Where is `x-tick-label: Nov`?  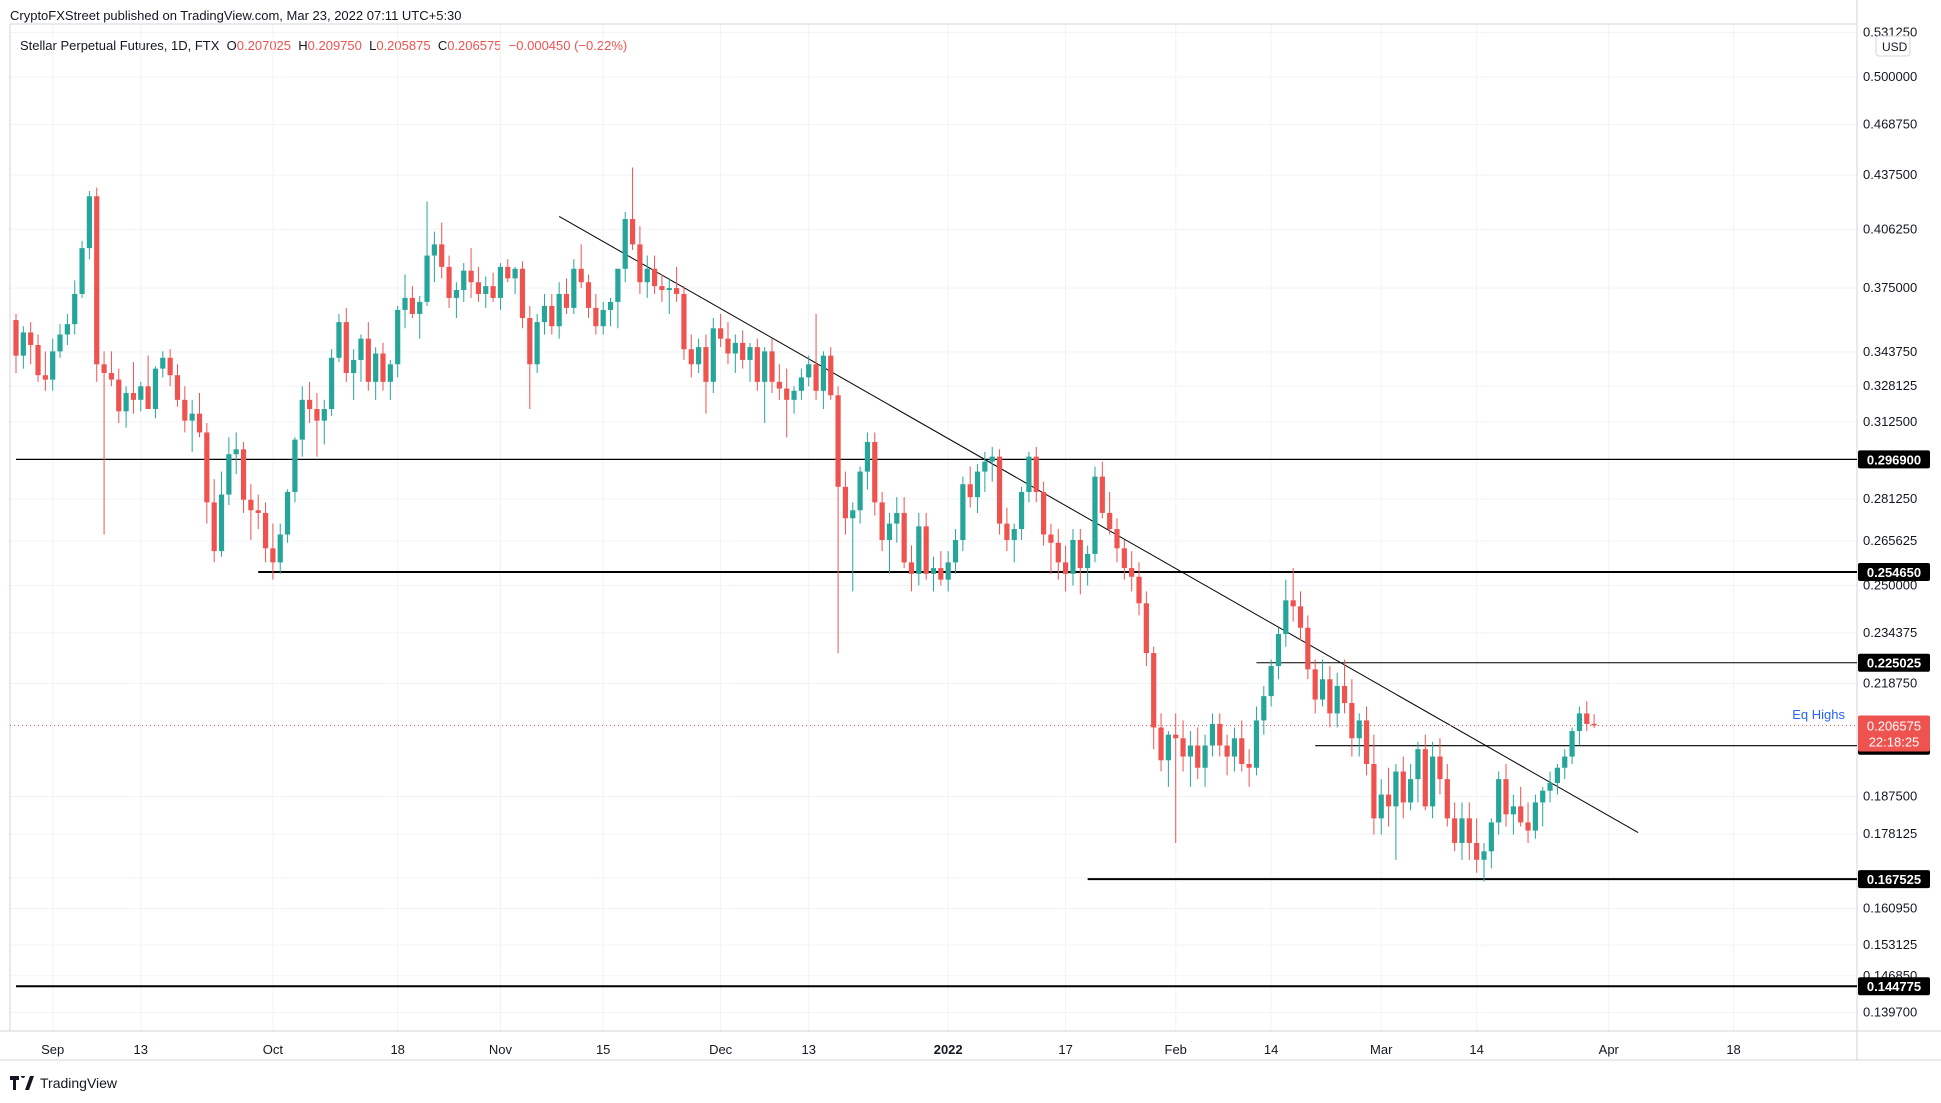 x-tick-label: Nov is located at coordinates (501, 1049).